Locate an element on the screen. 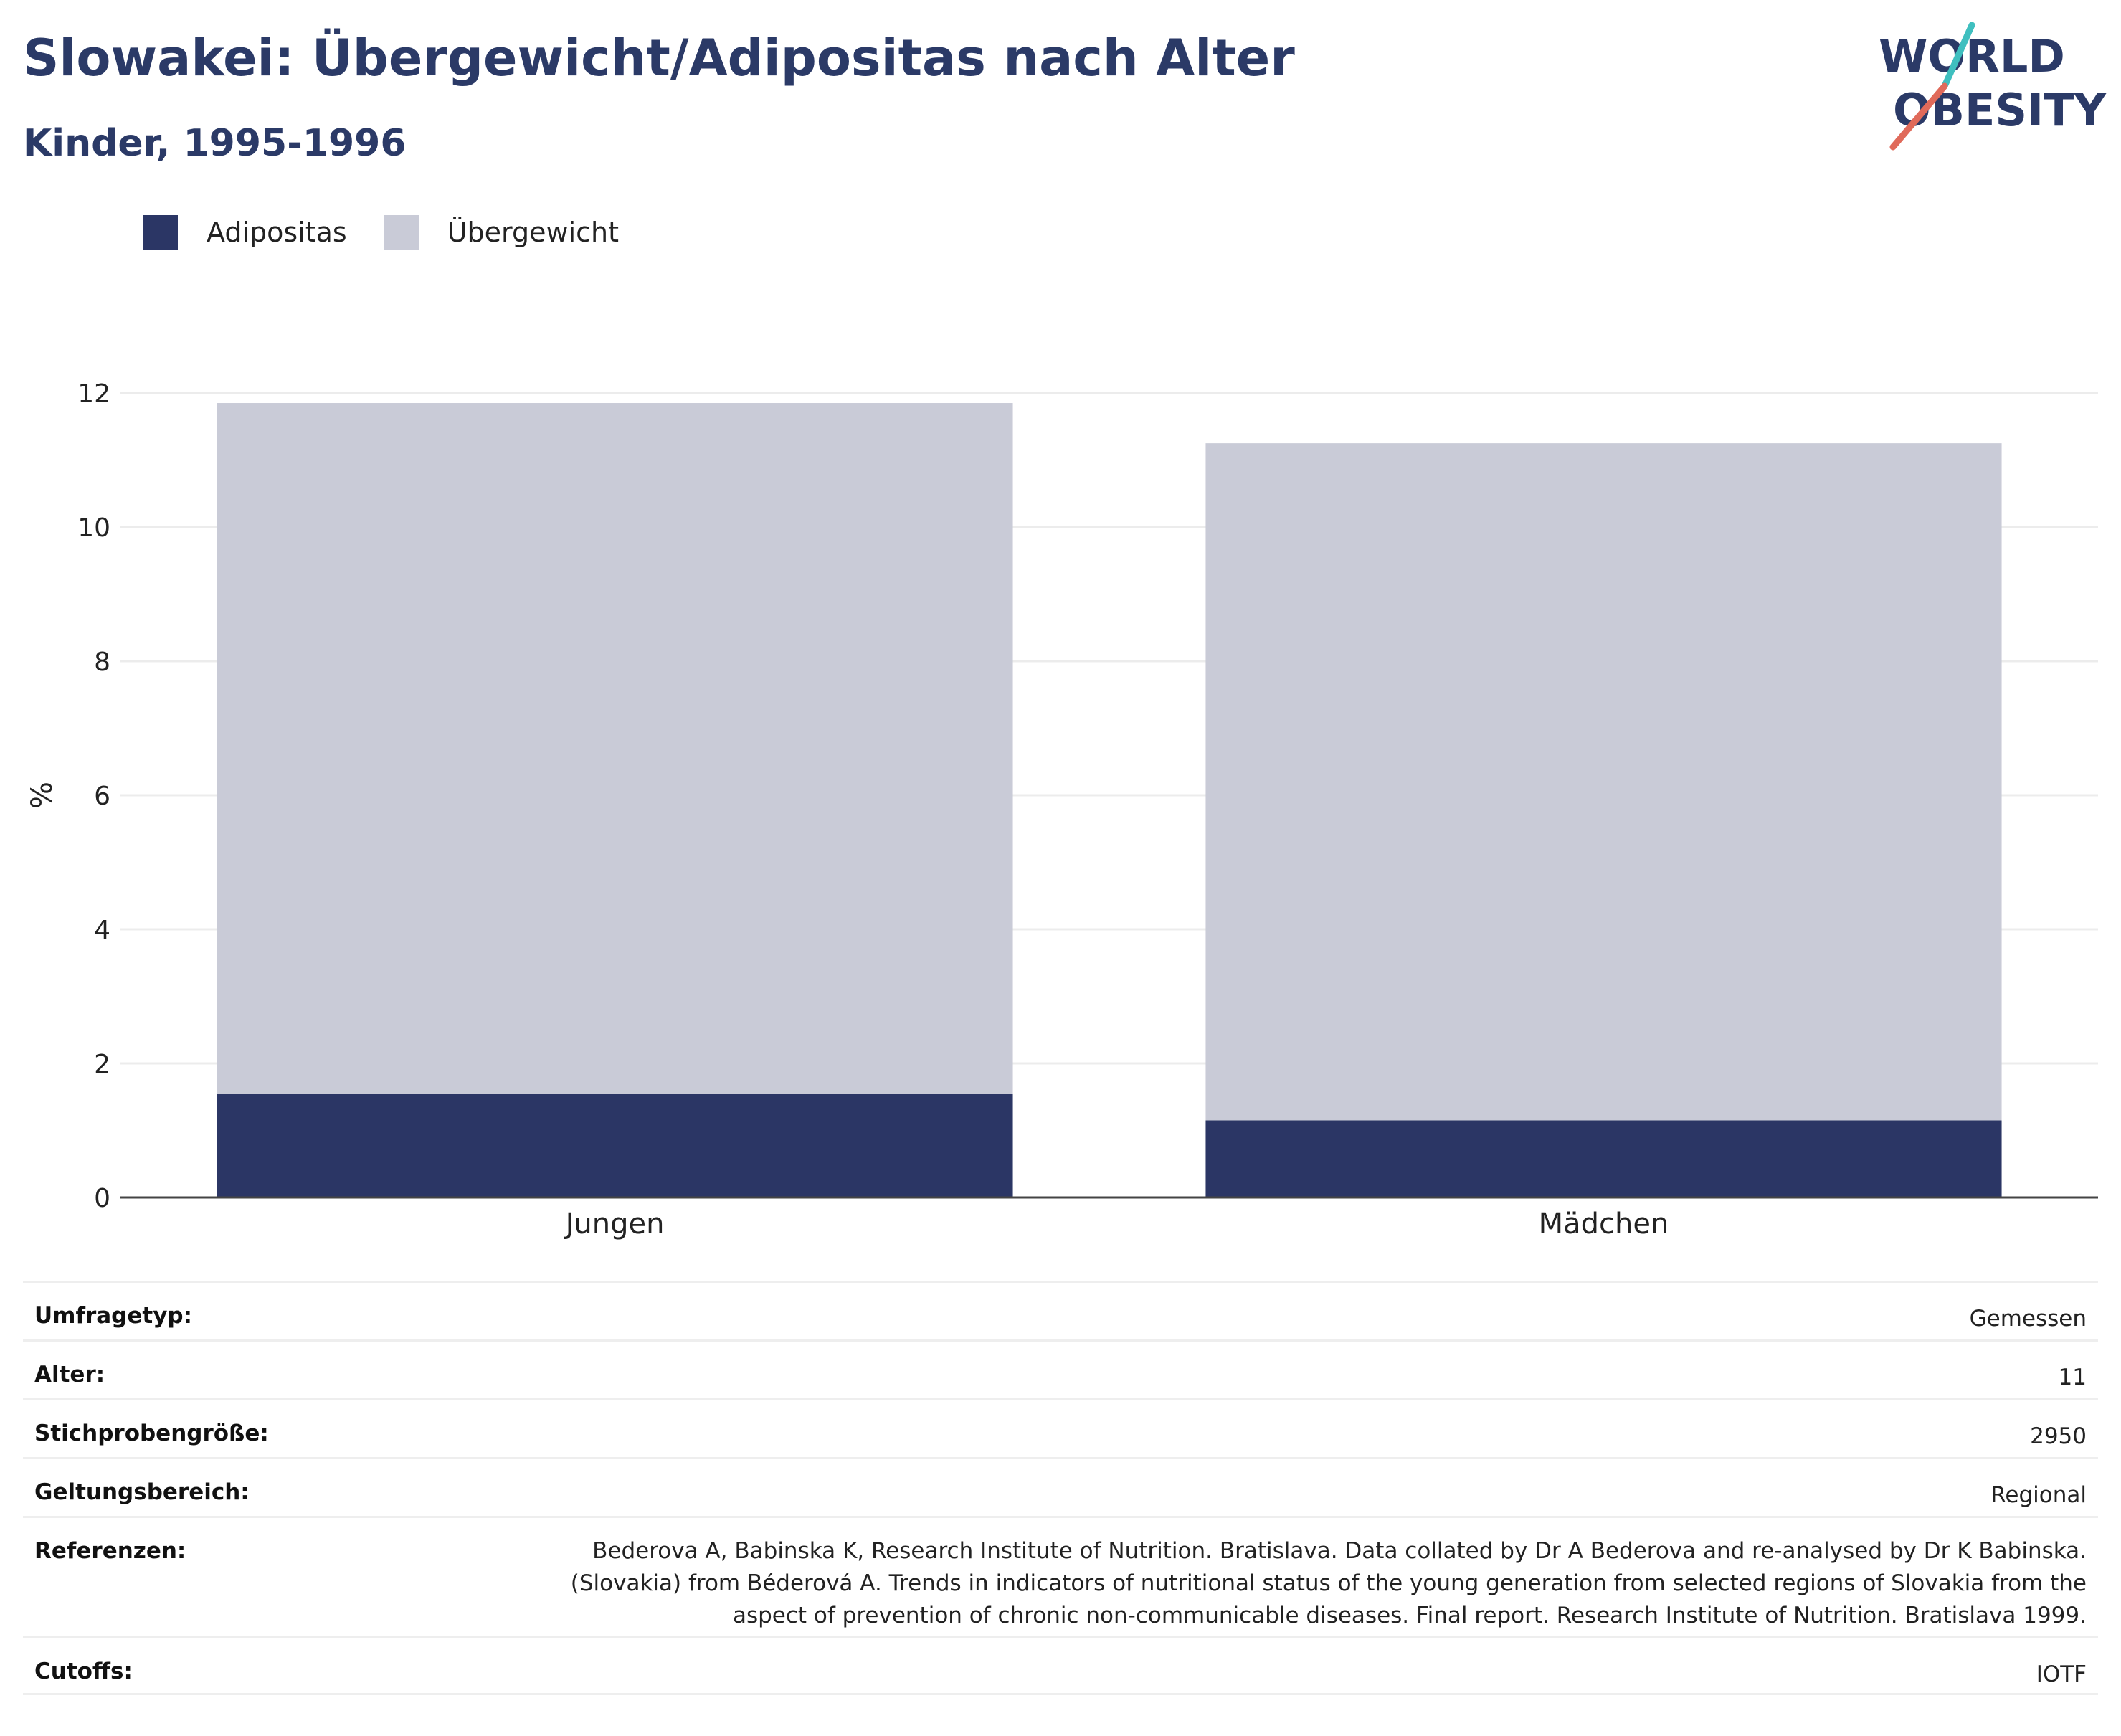  y-tick-label: 2 is located at coordinates (102, 1064).